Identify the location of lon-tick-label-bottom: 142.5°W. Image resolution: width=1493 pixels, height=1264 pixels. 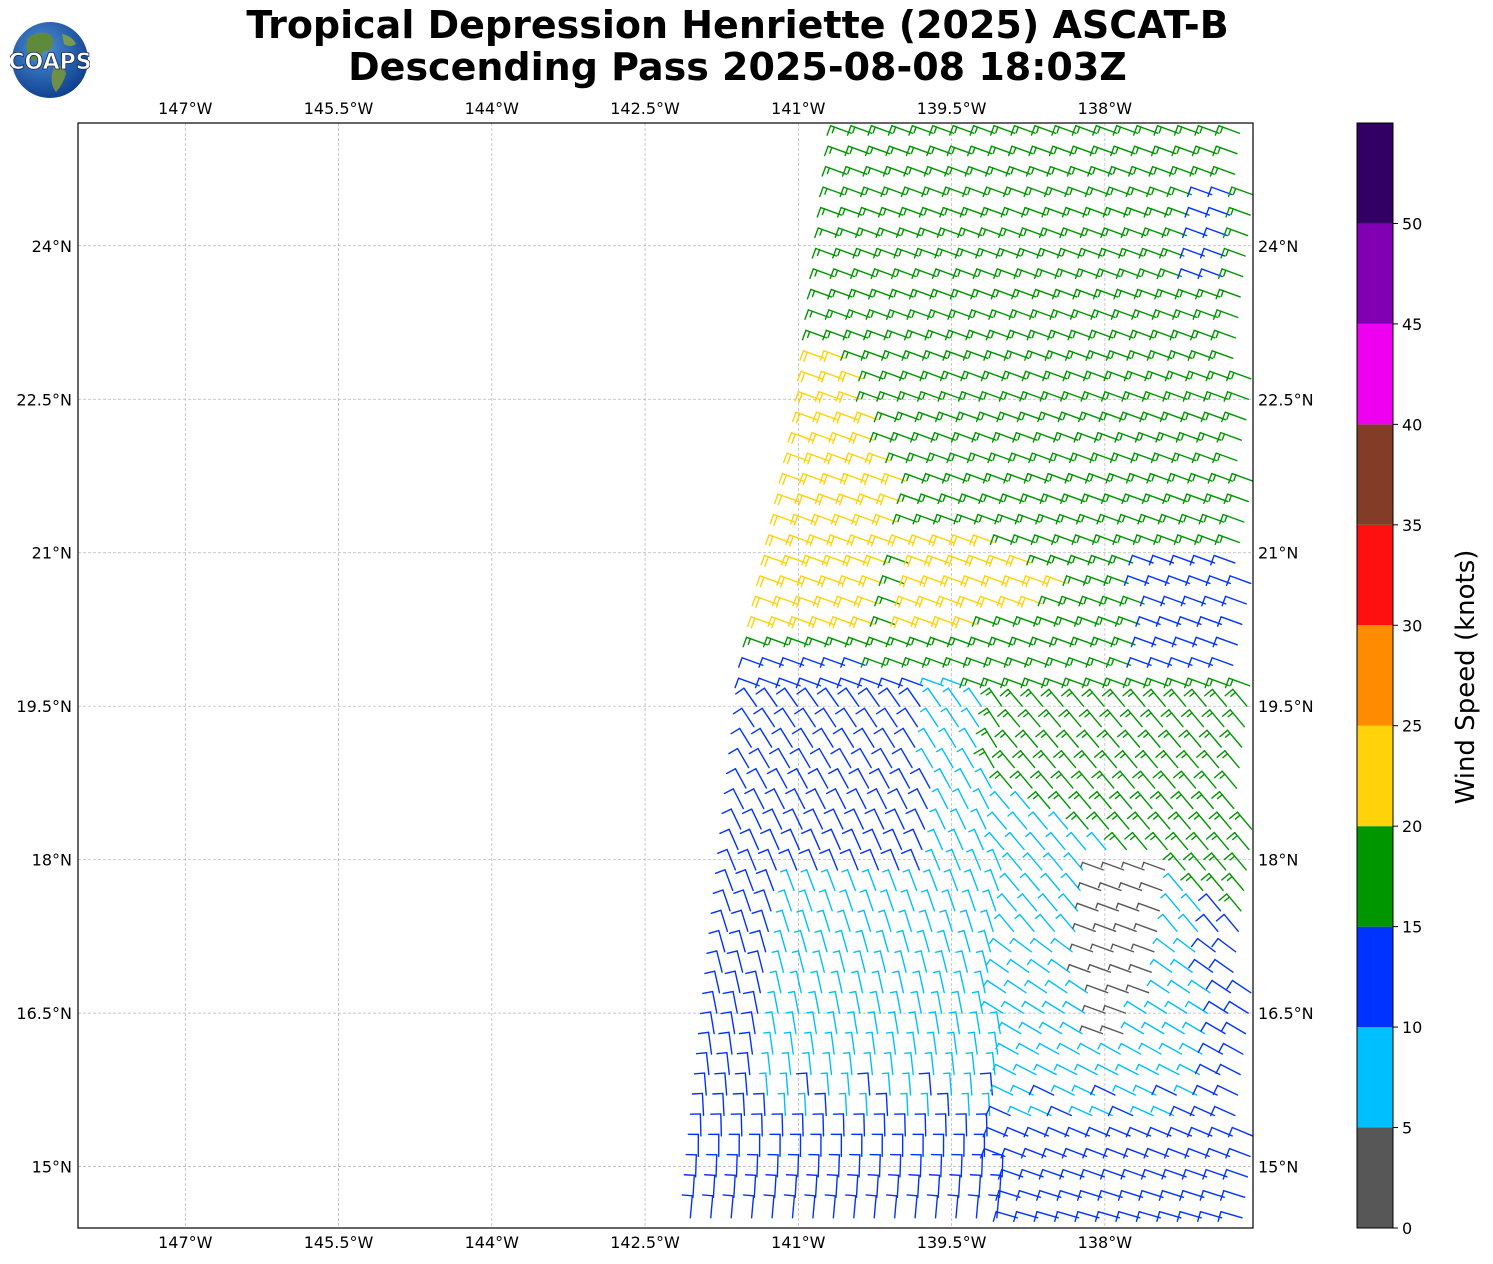
(645, 1242).